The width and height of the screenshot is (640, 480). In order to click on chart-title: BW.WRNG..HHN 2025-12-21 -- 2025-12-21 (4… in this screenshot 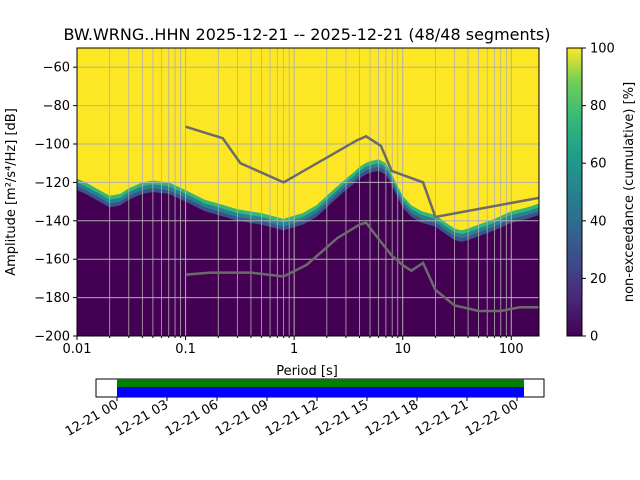, I will do `click(306, 34)`.